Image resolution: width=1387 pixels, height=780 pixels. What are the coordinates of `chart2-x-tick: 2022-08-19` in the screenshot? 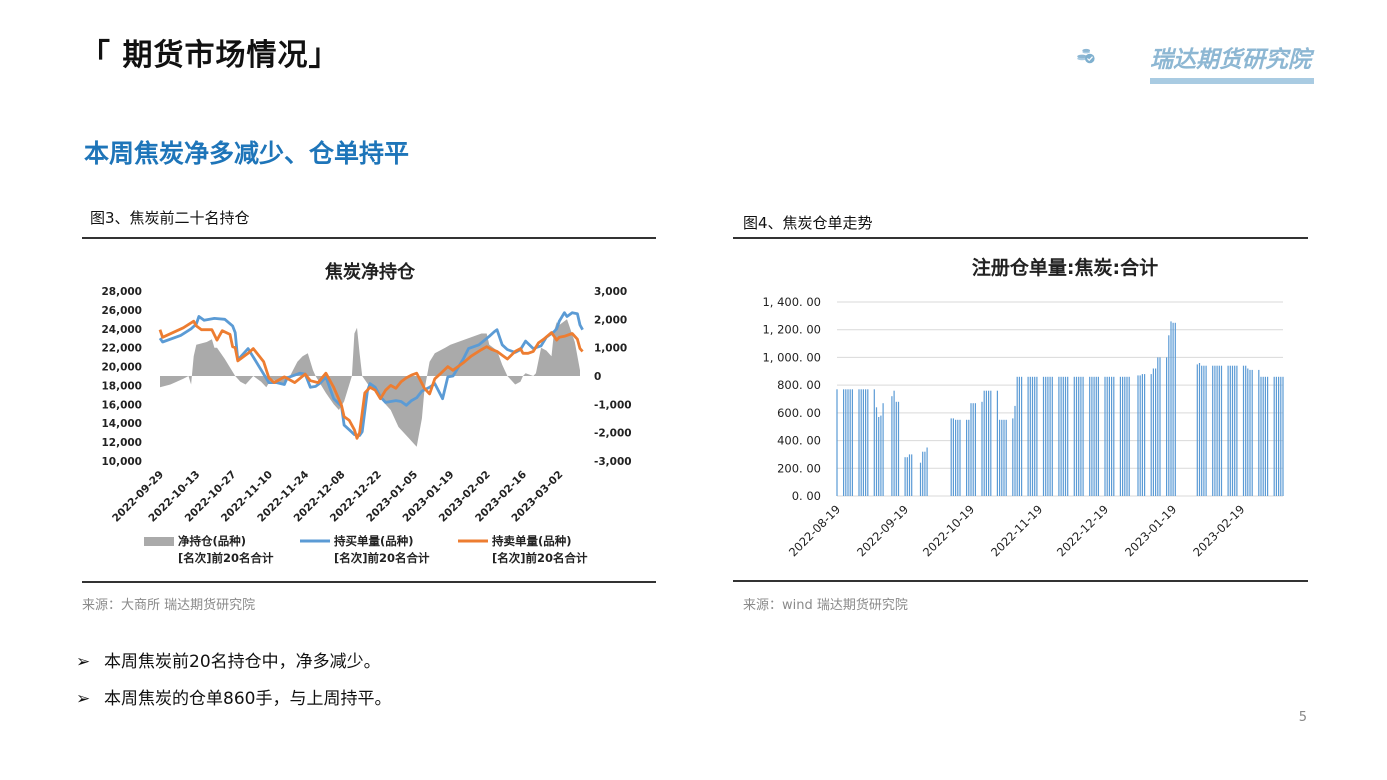 It's located at (814, 530).